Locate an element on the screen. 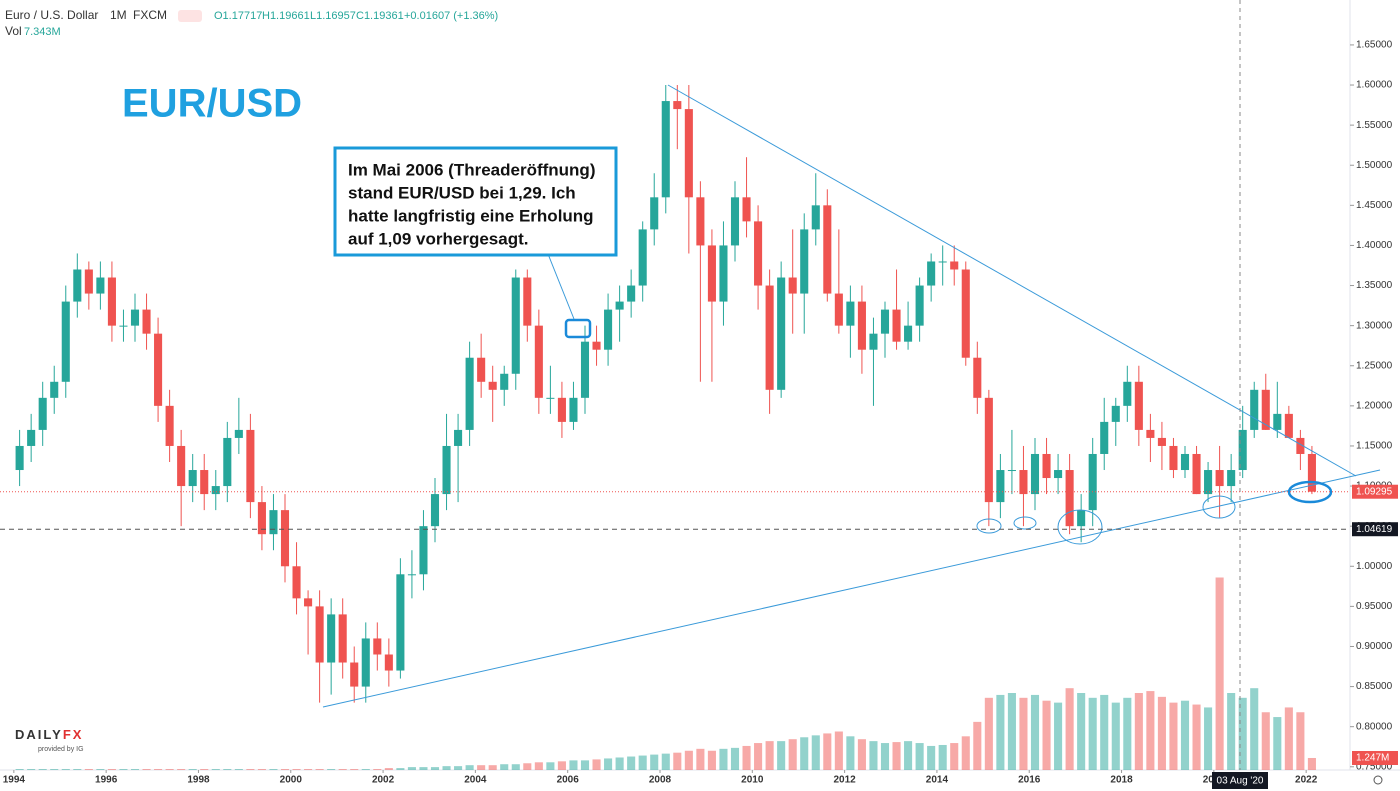 This screenshot has width=1400, height=791. logo-part: FX is located at coordinates (73, 734).